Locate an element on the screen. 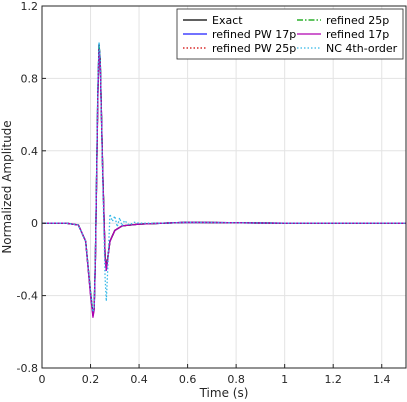 This screenshot has width=407, height=402. x-tick-label: 1.2 is located at coordinates (333, 379).